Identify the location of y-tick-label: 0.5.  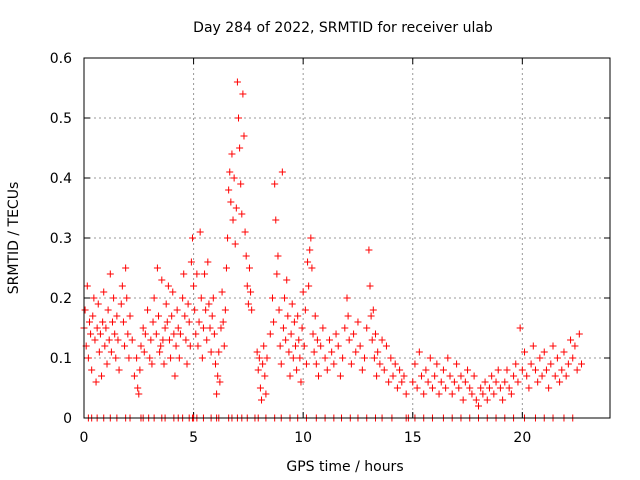
(61, 119).